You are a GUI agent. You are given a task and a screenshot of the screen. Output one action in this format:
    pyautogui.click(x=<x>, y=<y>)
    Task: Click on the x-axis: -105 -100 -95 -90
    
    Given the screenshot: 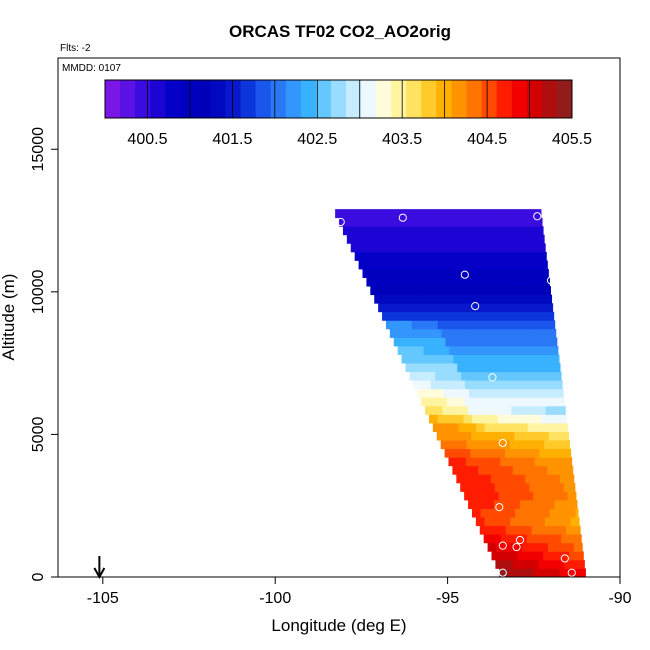 What is the action you would take?
    pyautogui.click(x=359, y=591)
    